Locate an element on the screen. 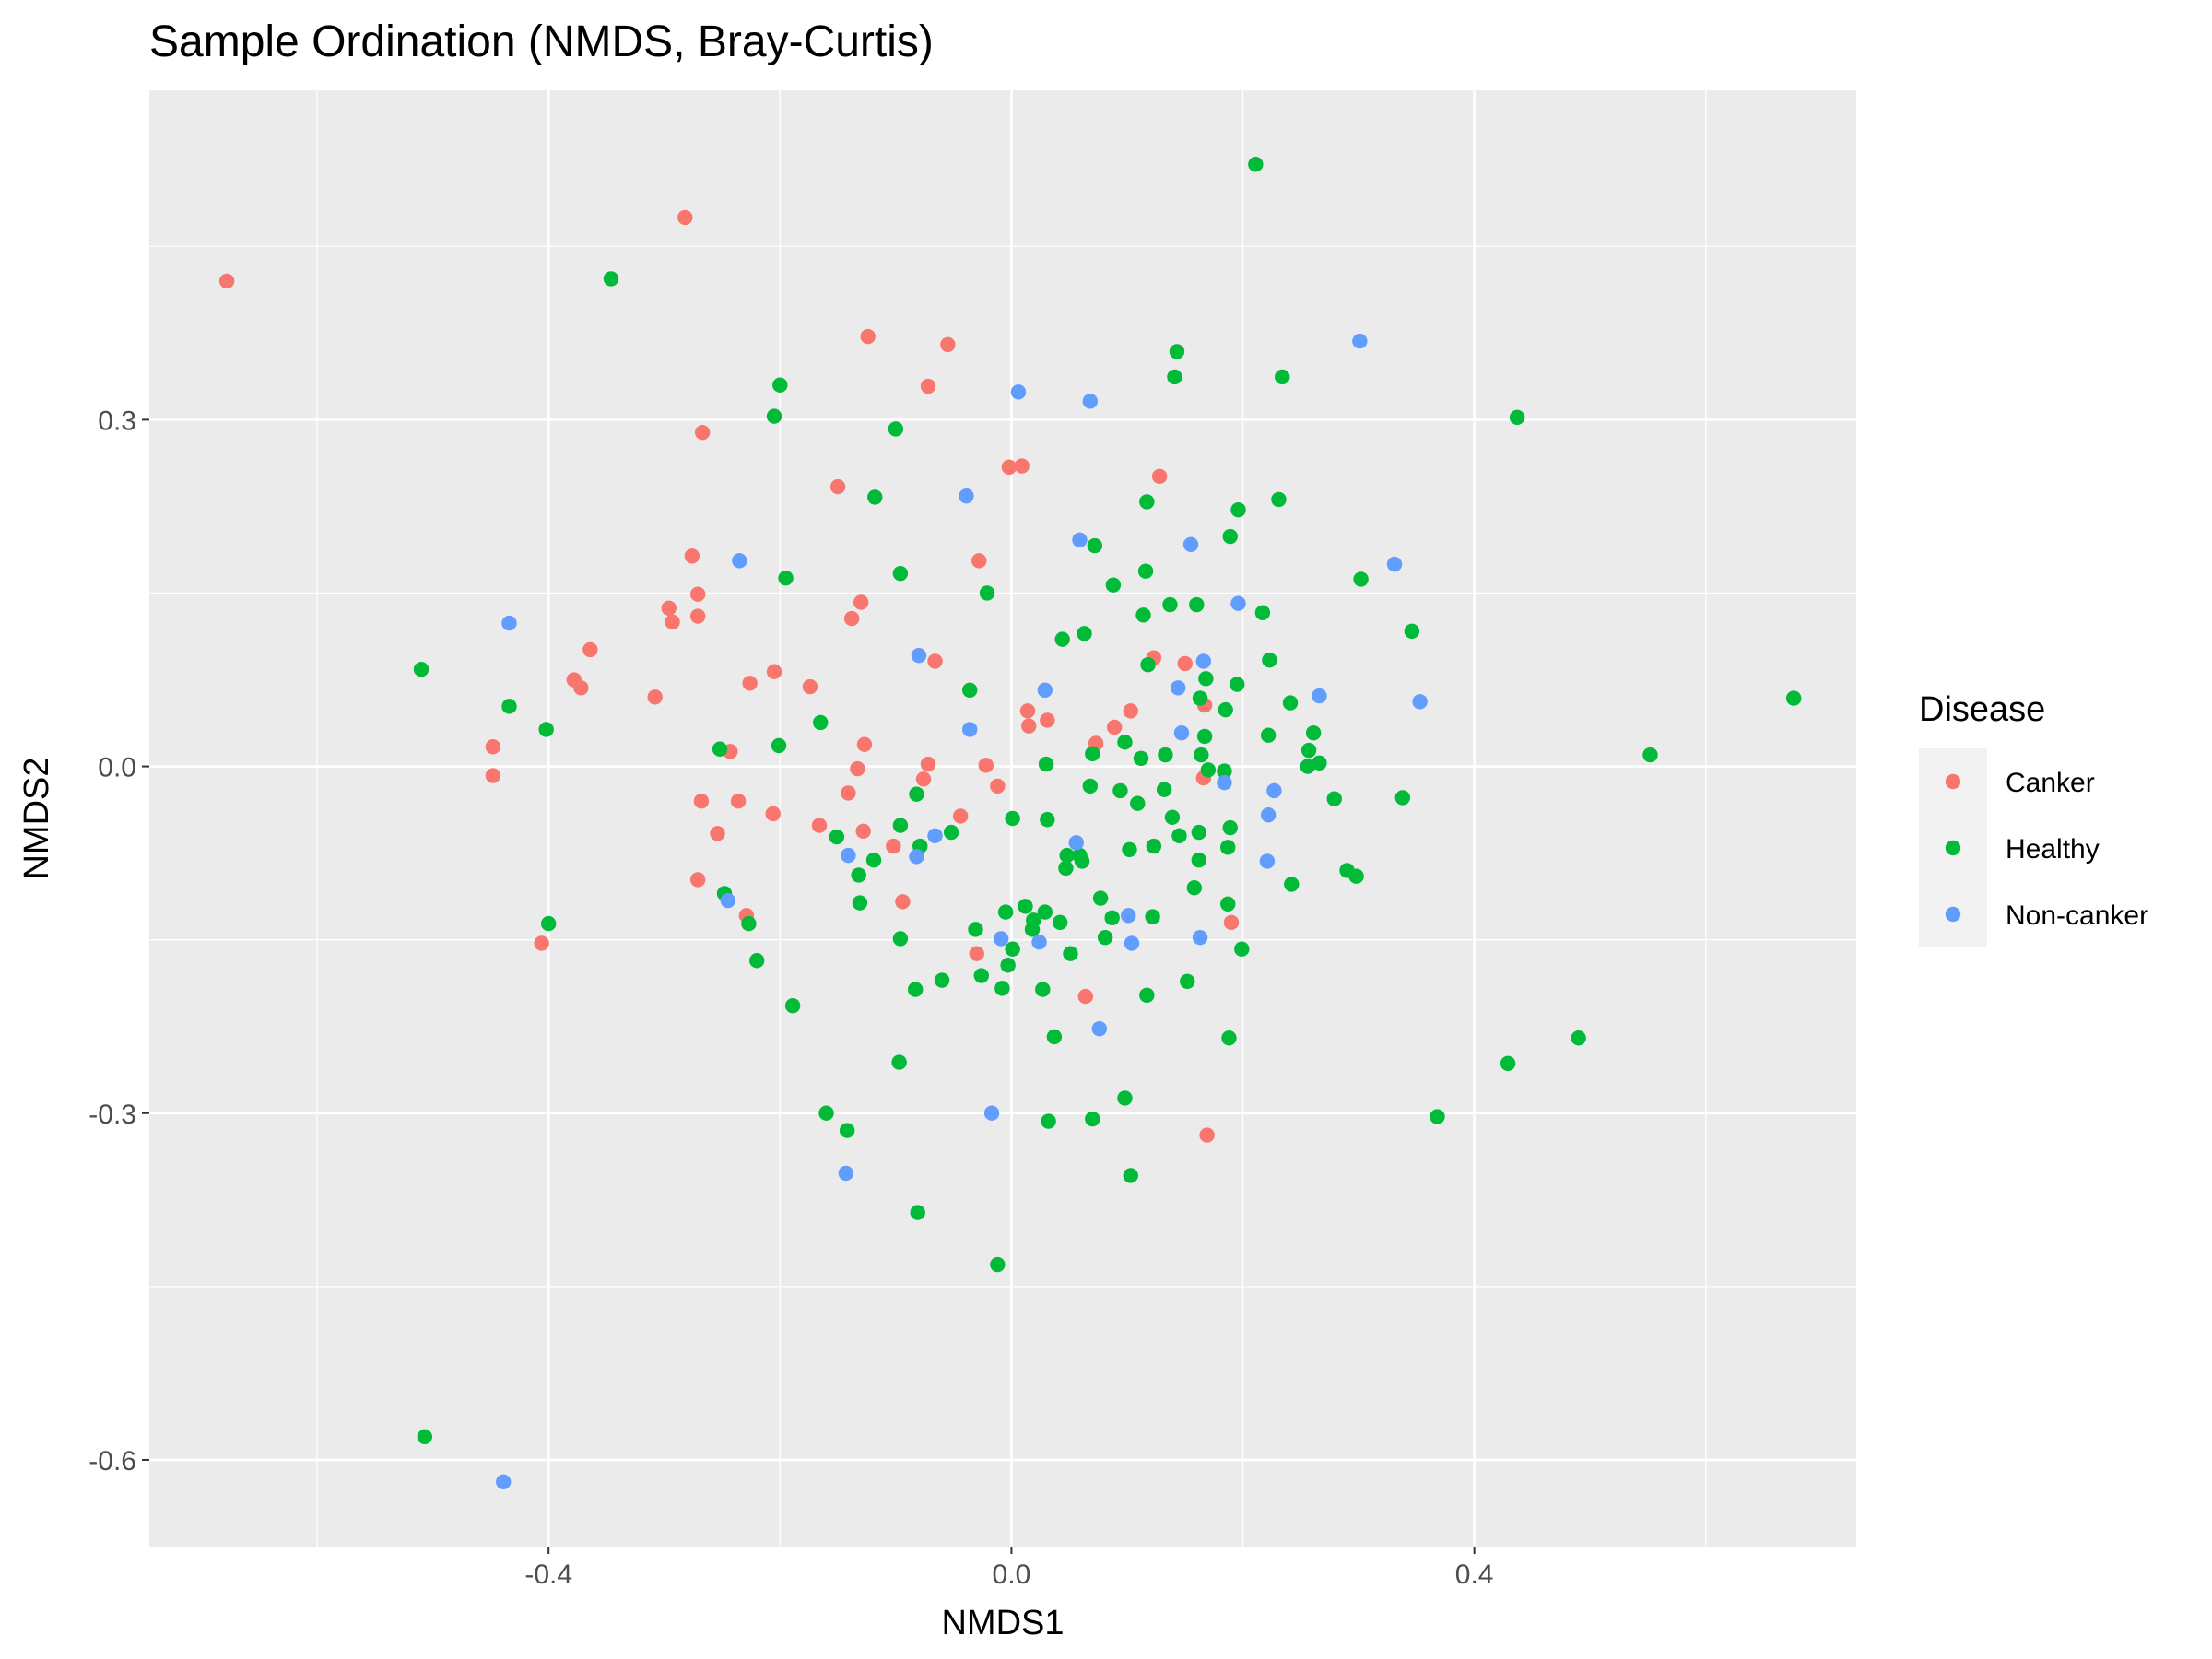  x-tick-label-2: 0.4 is located at coordinates (1474, 1574).